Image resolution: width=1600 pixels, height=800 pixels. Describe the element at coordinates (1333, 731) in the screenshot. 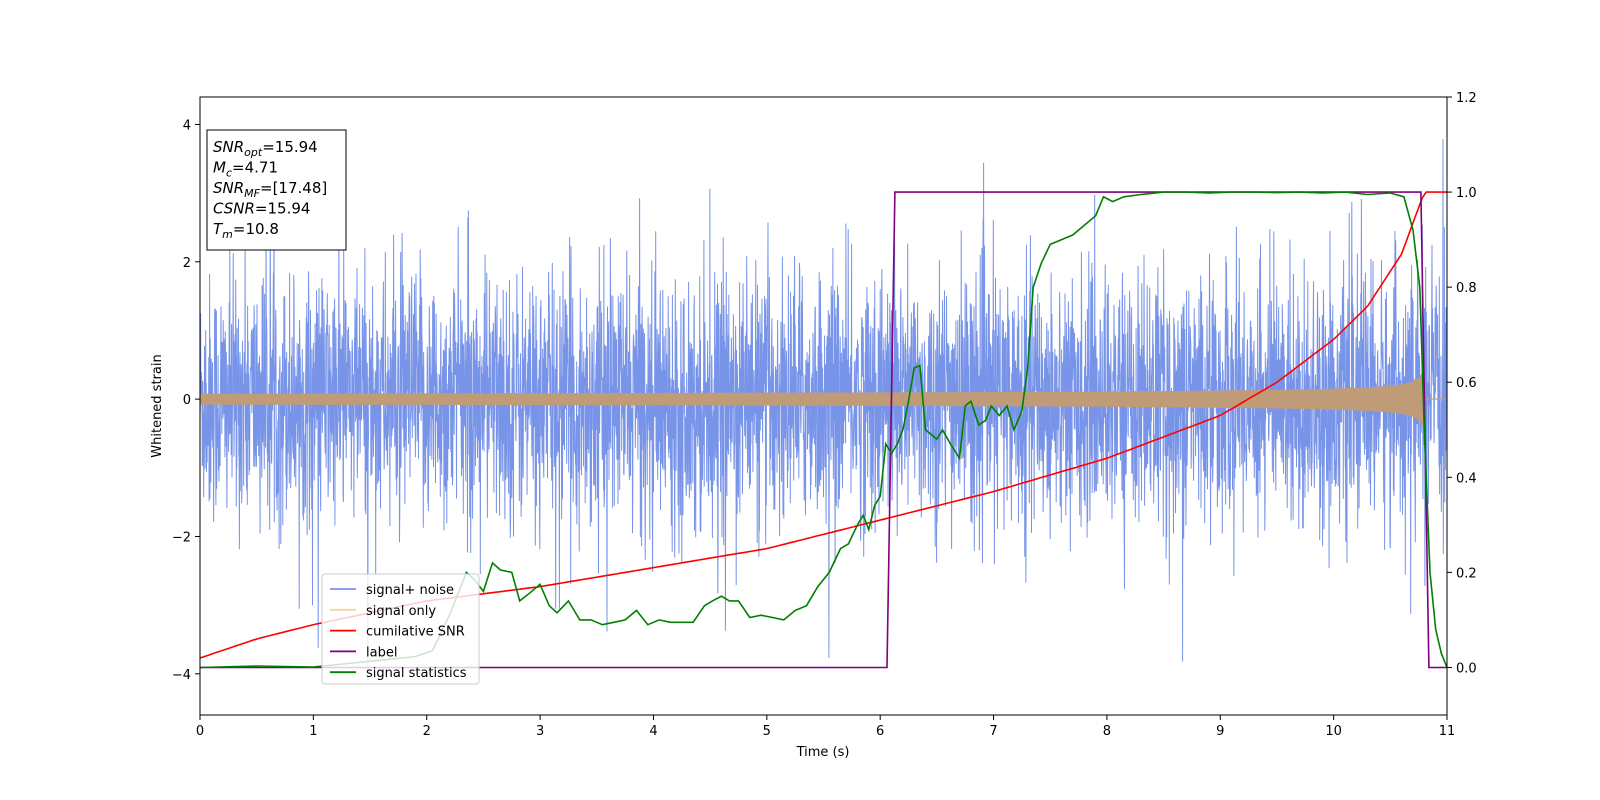

I see `x-tick-label: 10` at that location.